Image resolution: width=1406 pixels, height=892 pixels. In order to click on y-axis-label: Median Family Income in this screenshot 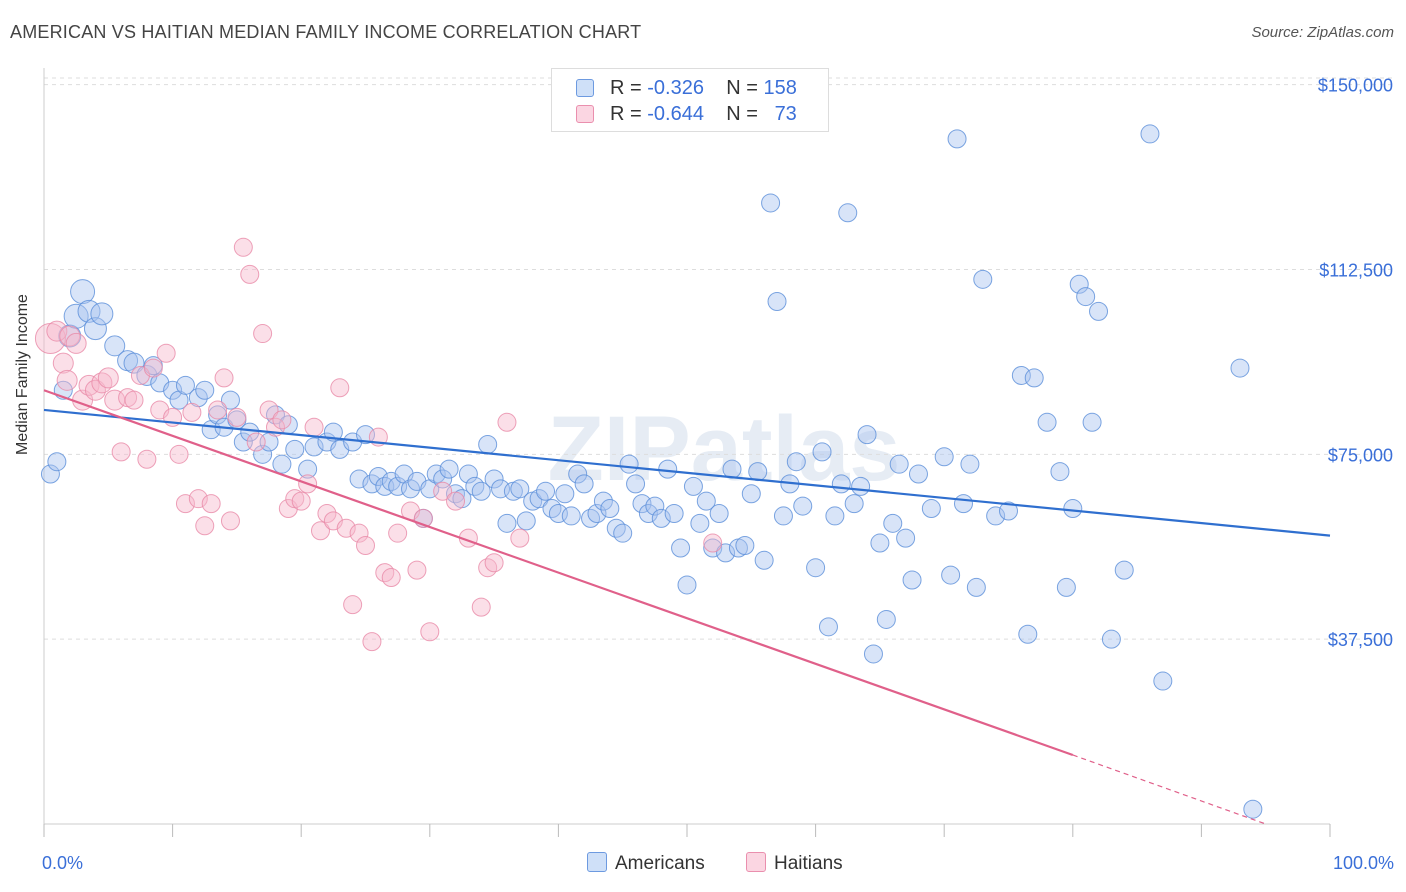, I will do `click(22, 374)`.